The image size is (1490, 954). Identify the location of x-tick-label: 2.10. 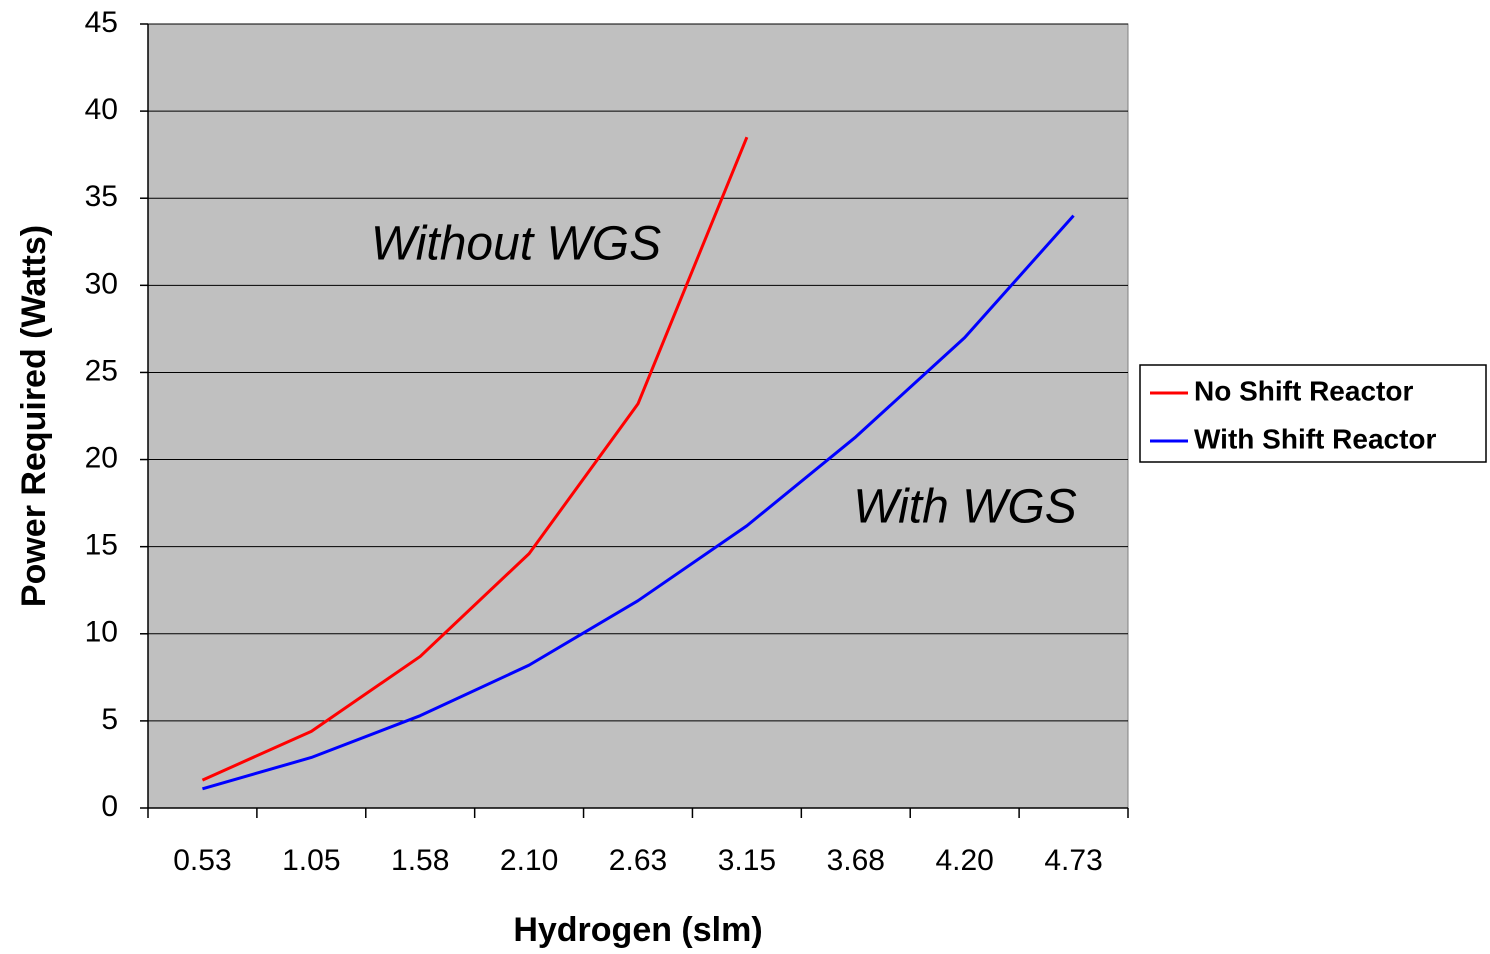
(529, 860).